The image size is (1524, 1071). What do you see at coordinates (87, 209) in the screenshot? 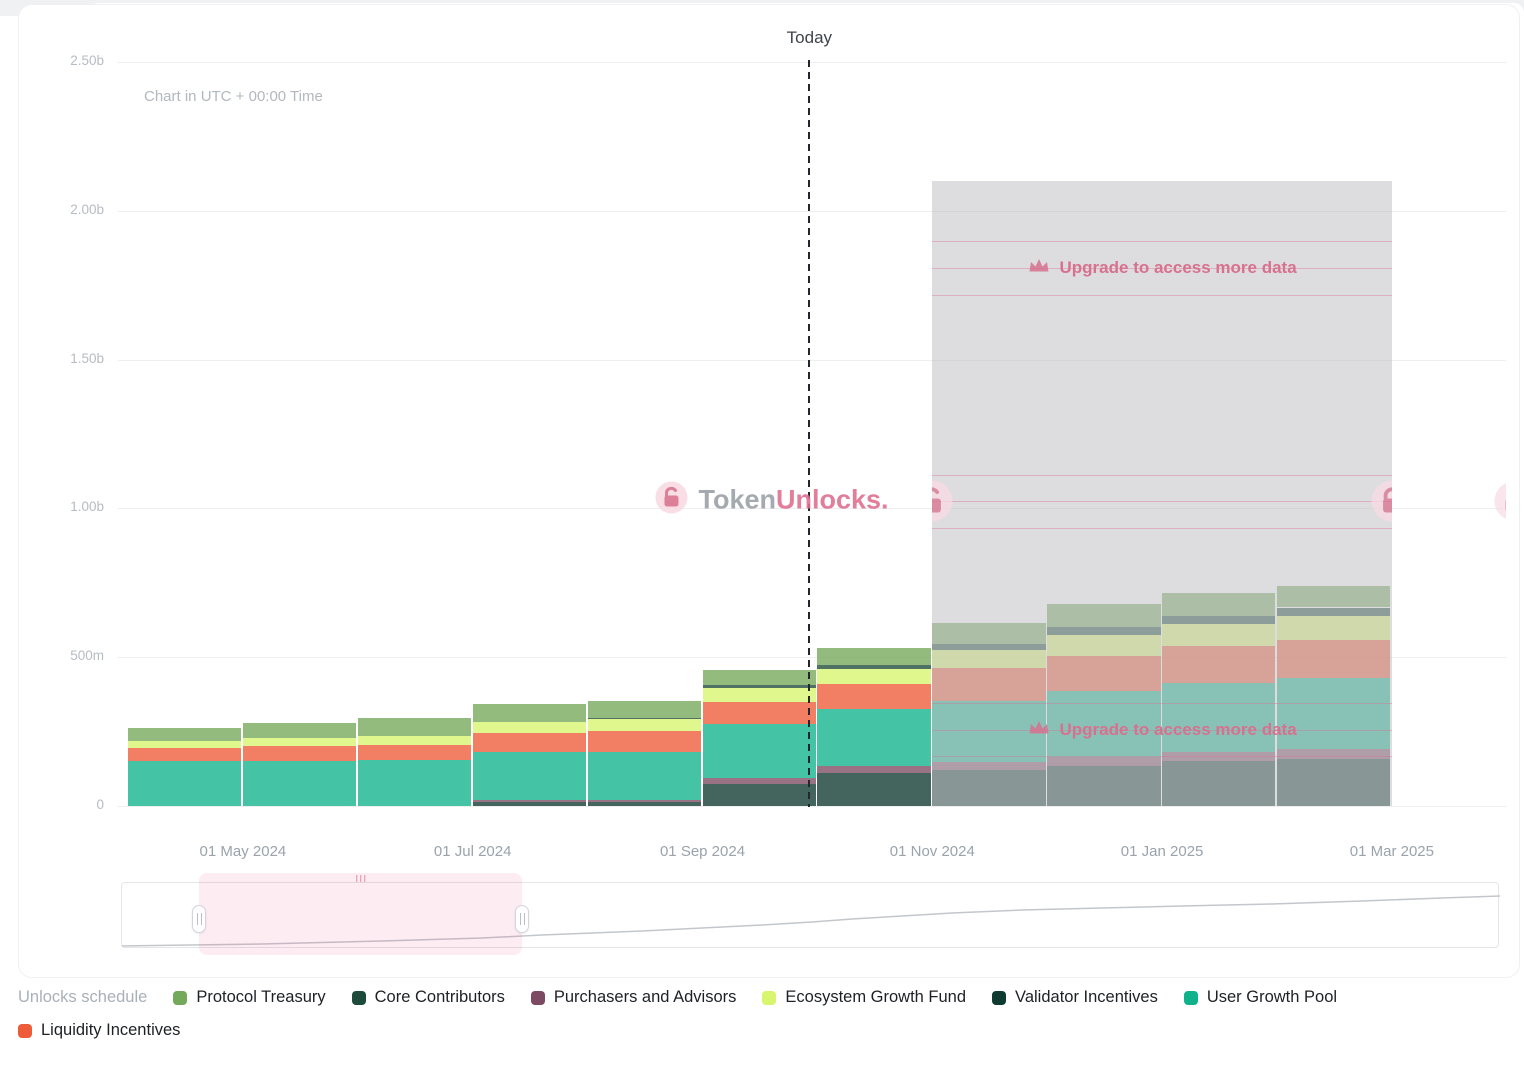
I see `y-axis-label: 2.00b` at bounding box center [87, 209].